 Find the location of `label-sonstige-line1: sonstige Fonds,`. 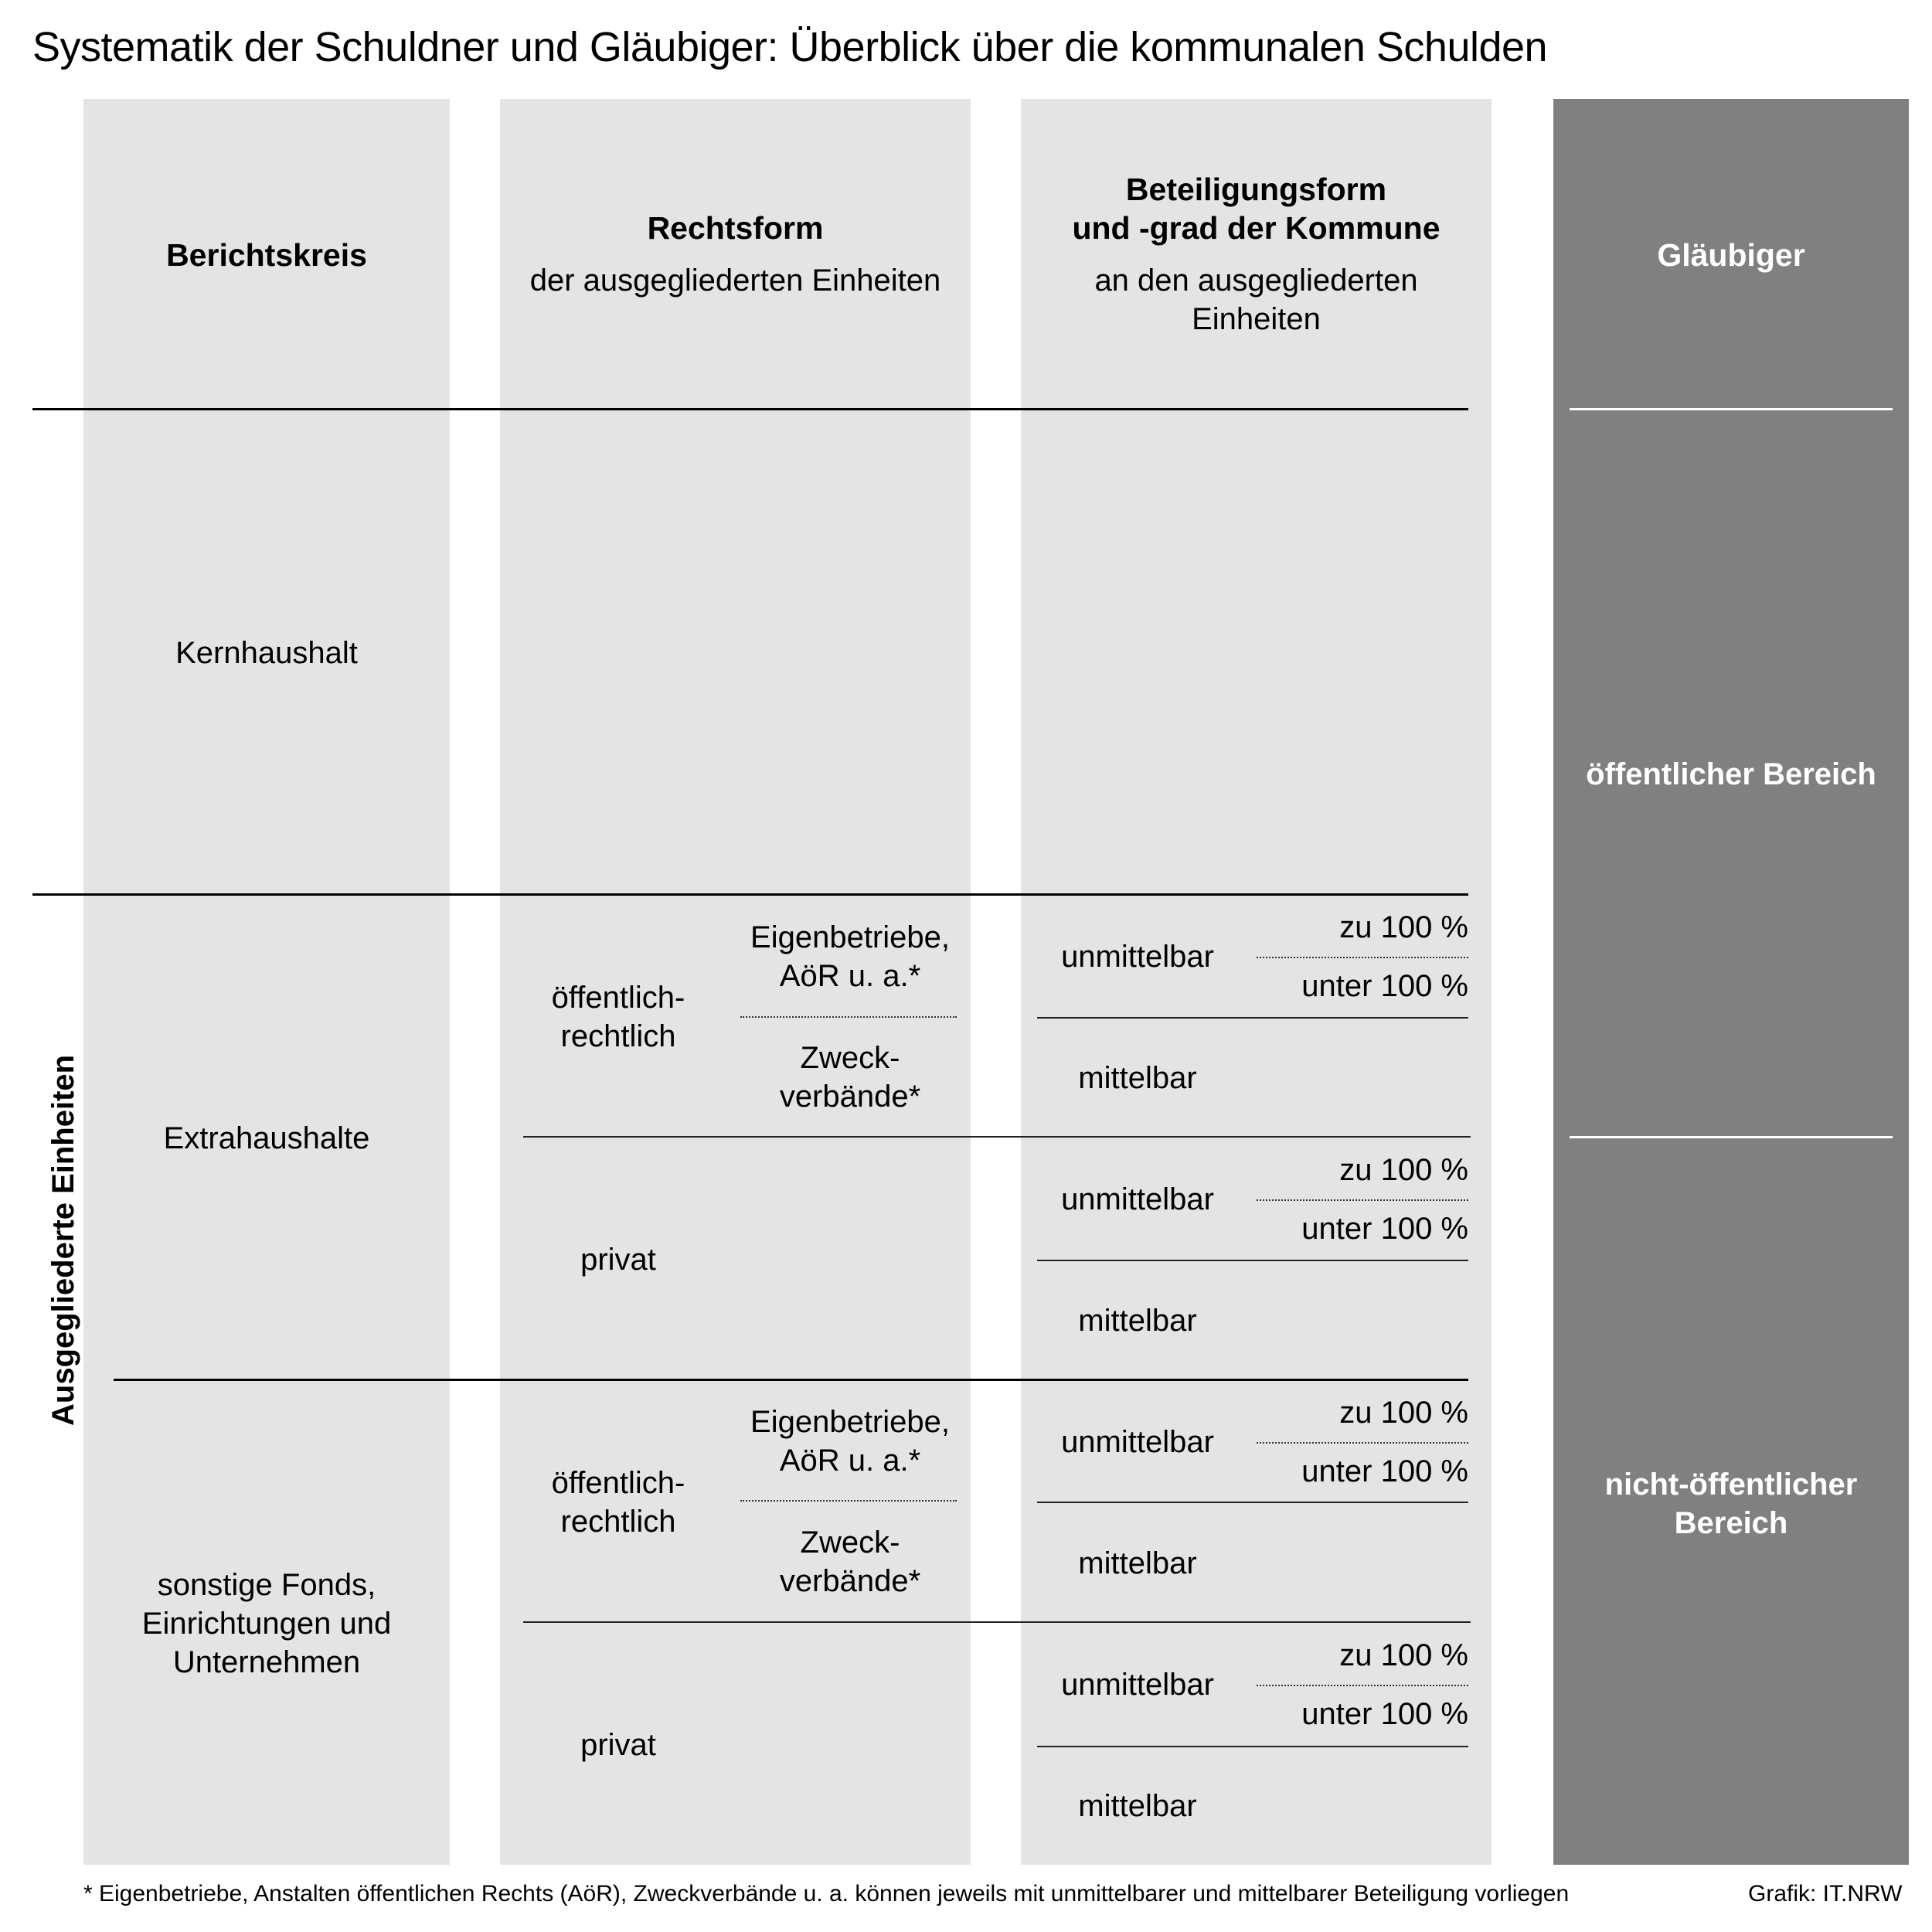

label-sonstige-line1: sonstige Fonds, is located at coordinates (266, 1585).